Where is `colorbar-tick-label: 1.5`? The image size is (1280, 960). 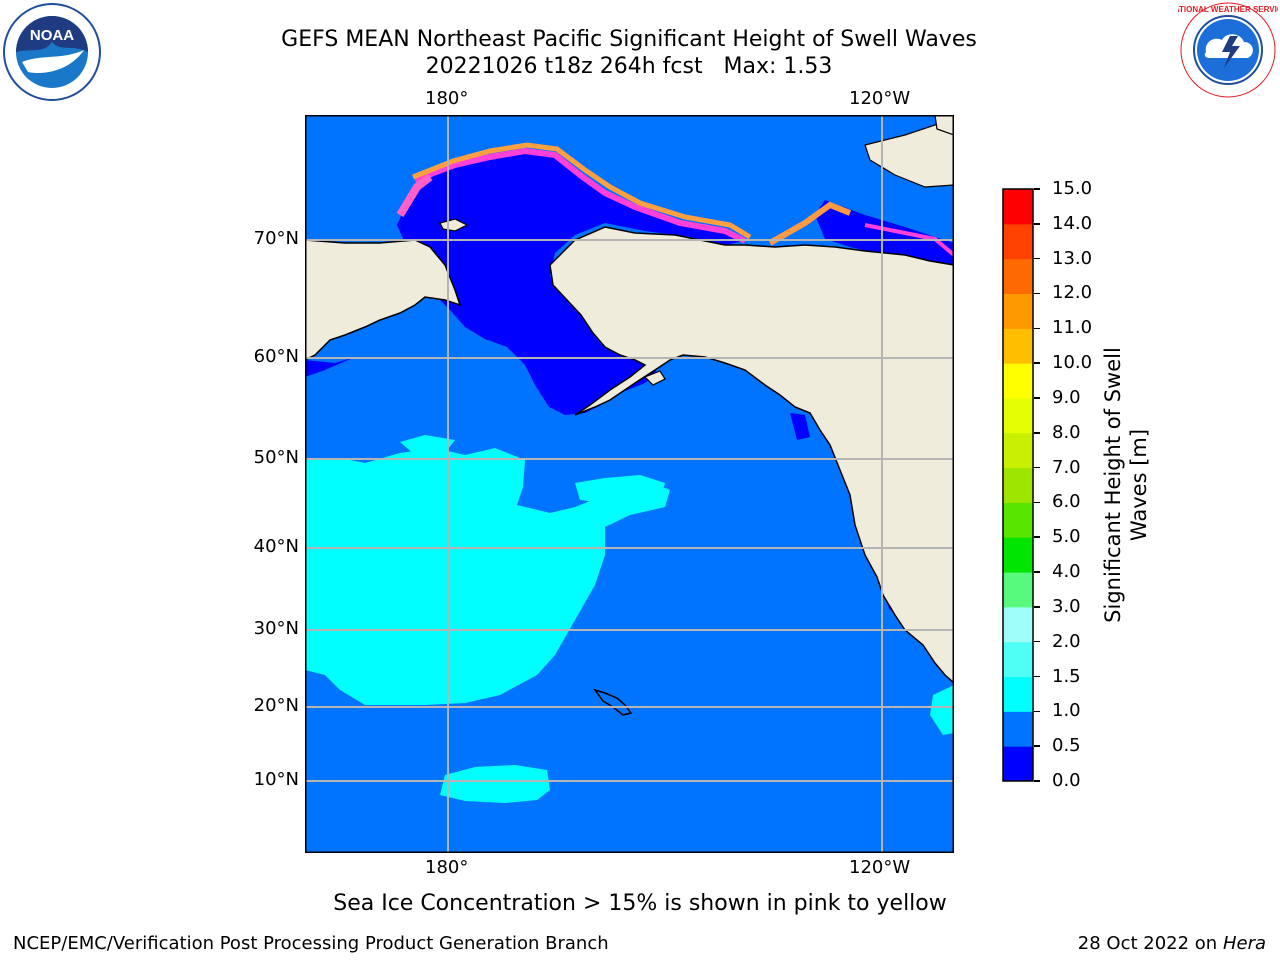
colorbar-tick-label: 1.5 is located at coordinates (1066, 676).